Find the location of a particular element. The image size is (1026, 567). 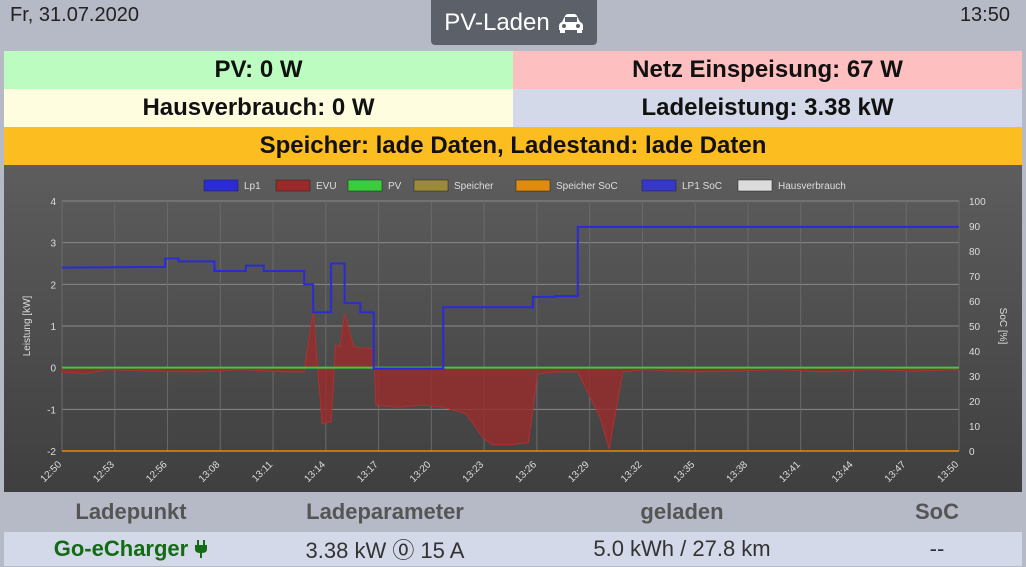

x-tick-label: 13:41 is located at coordinates (790, 472).